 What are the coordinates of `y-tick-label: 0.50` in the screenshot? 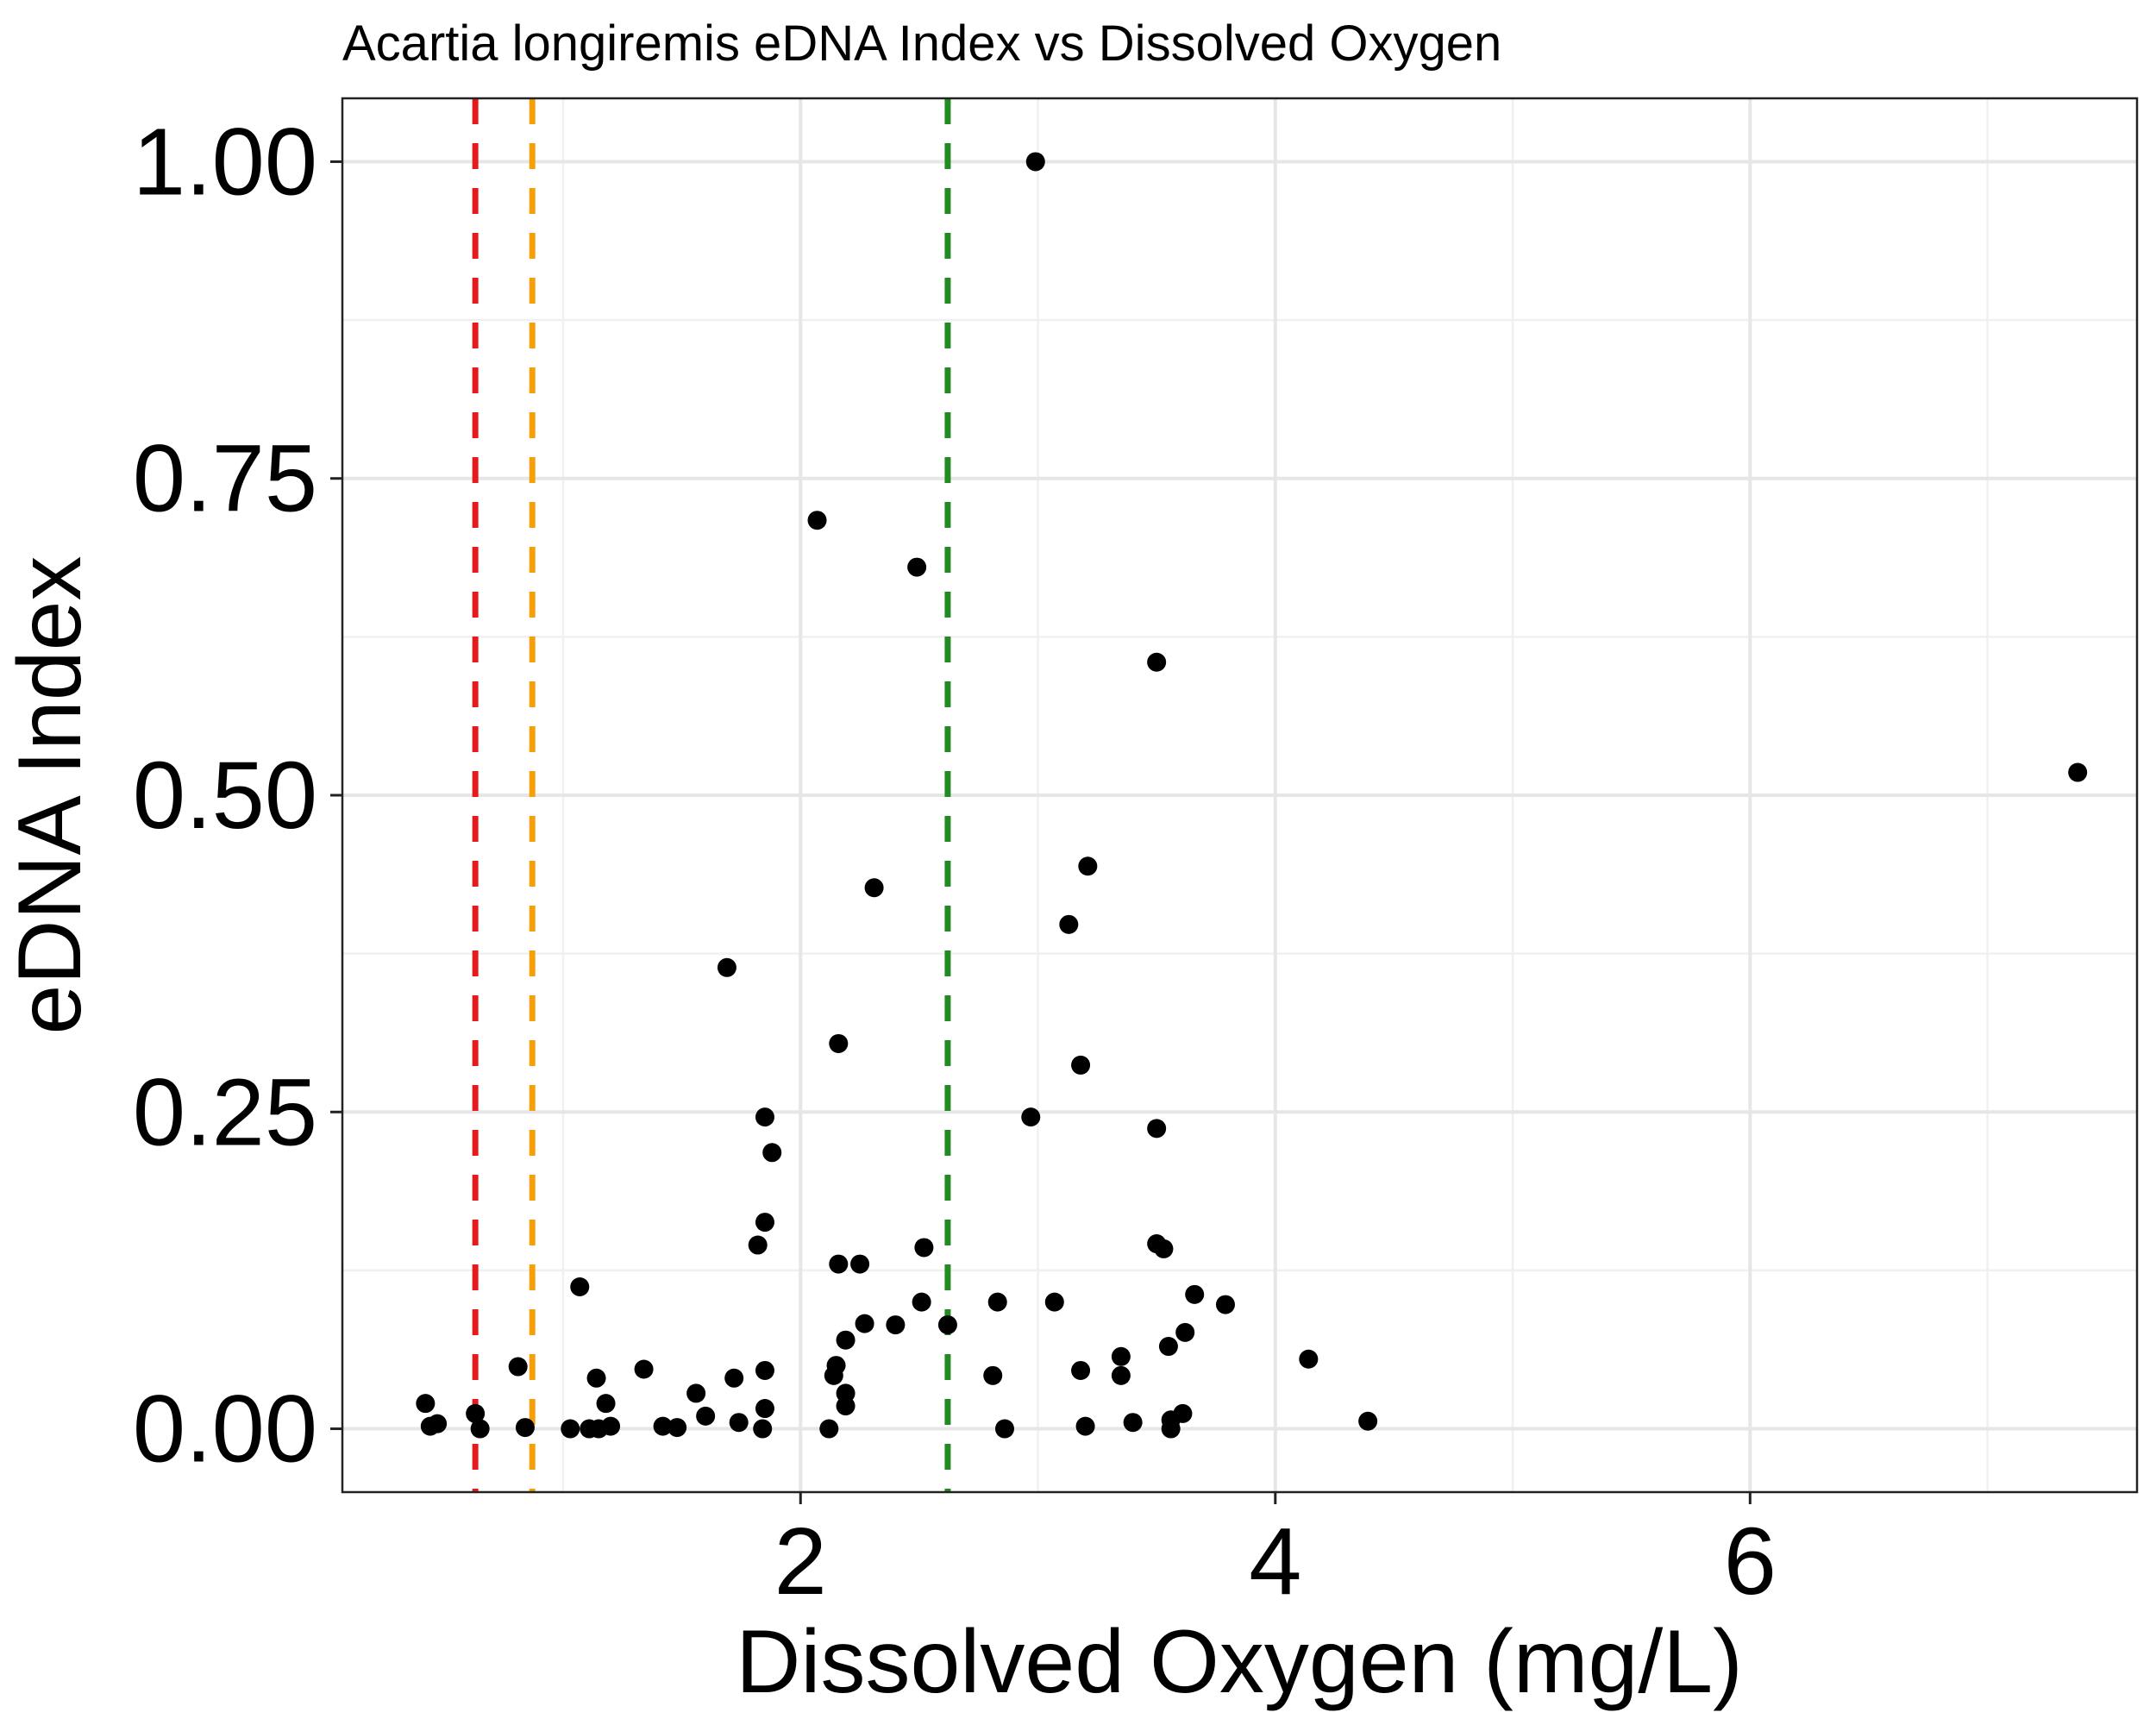 It's located at (225, 796).